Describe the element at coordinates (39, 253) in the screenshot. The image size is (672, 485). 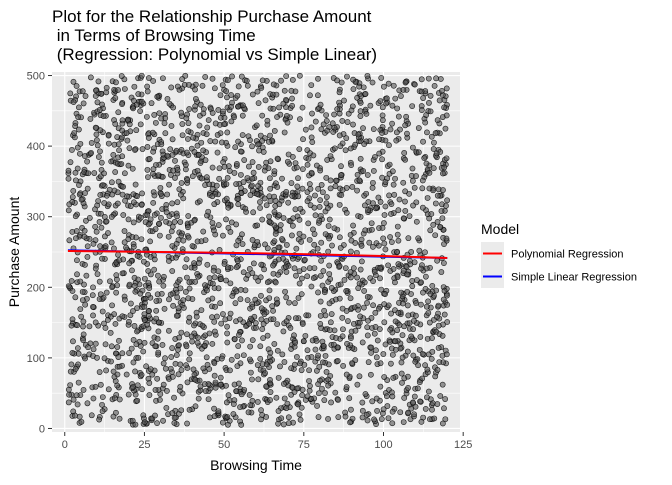
I see `y-axis: 0 100 200 300 400 500` at that location.